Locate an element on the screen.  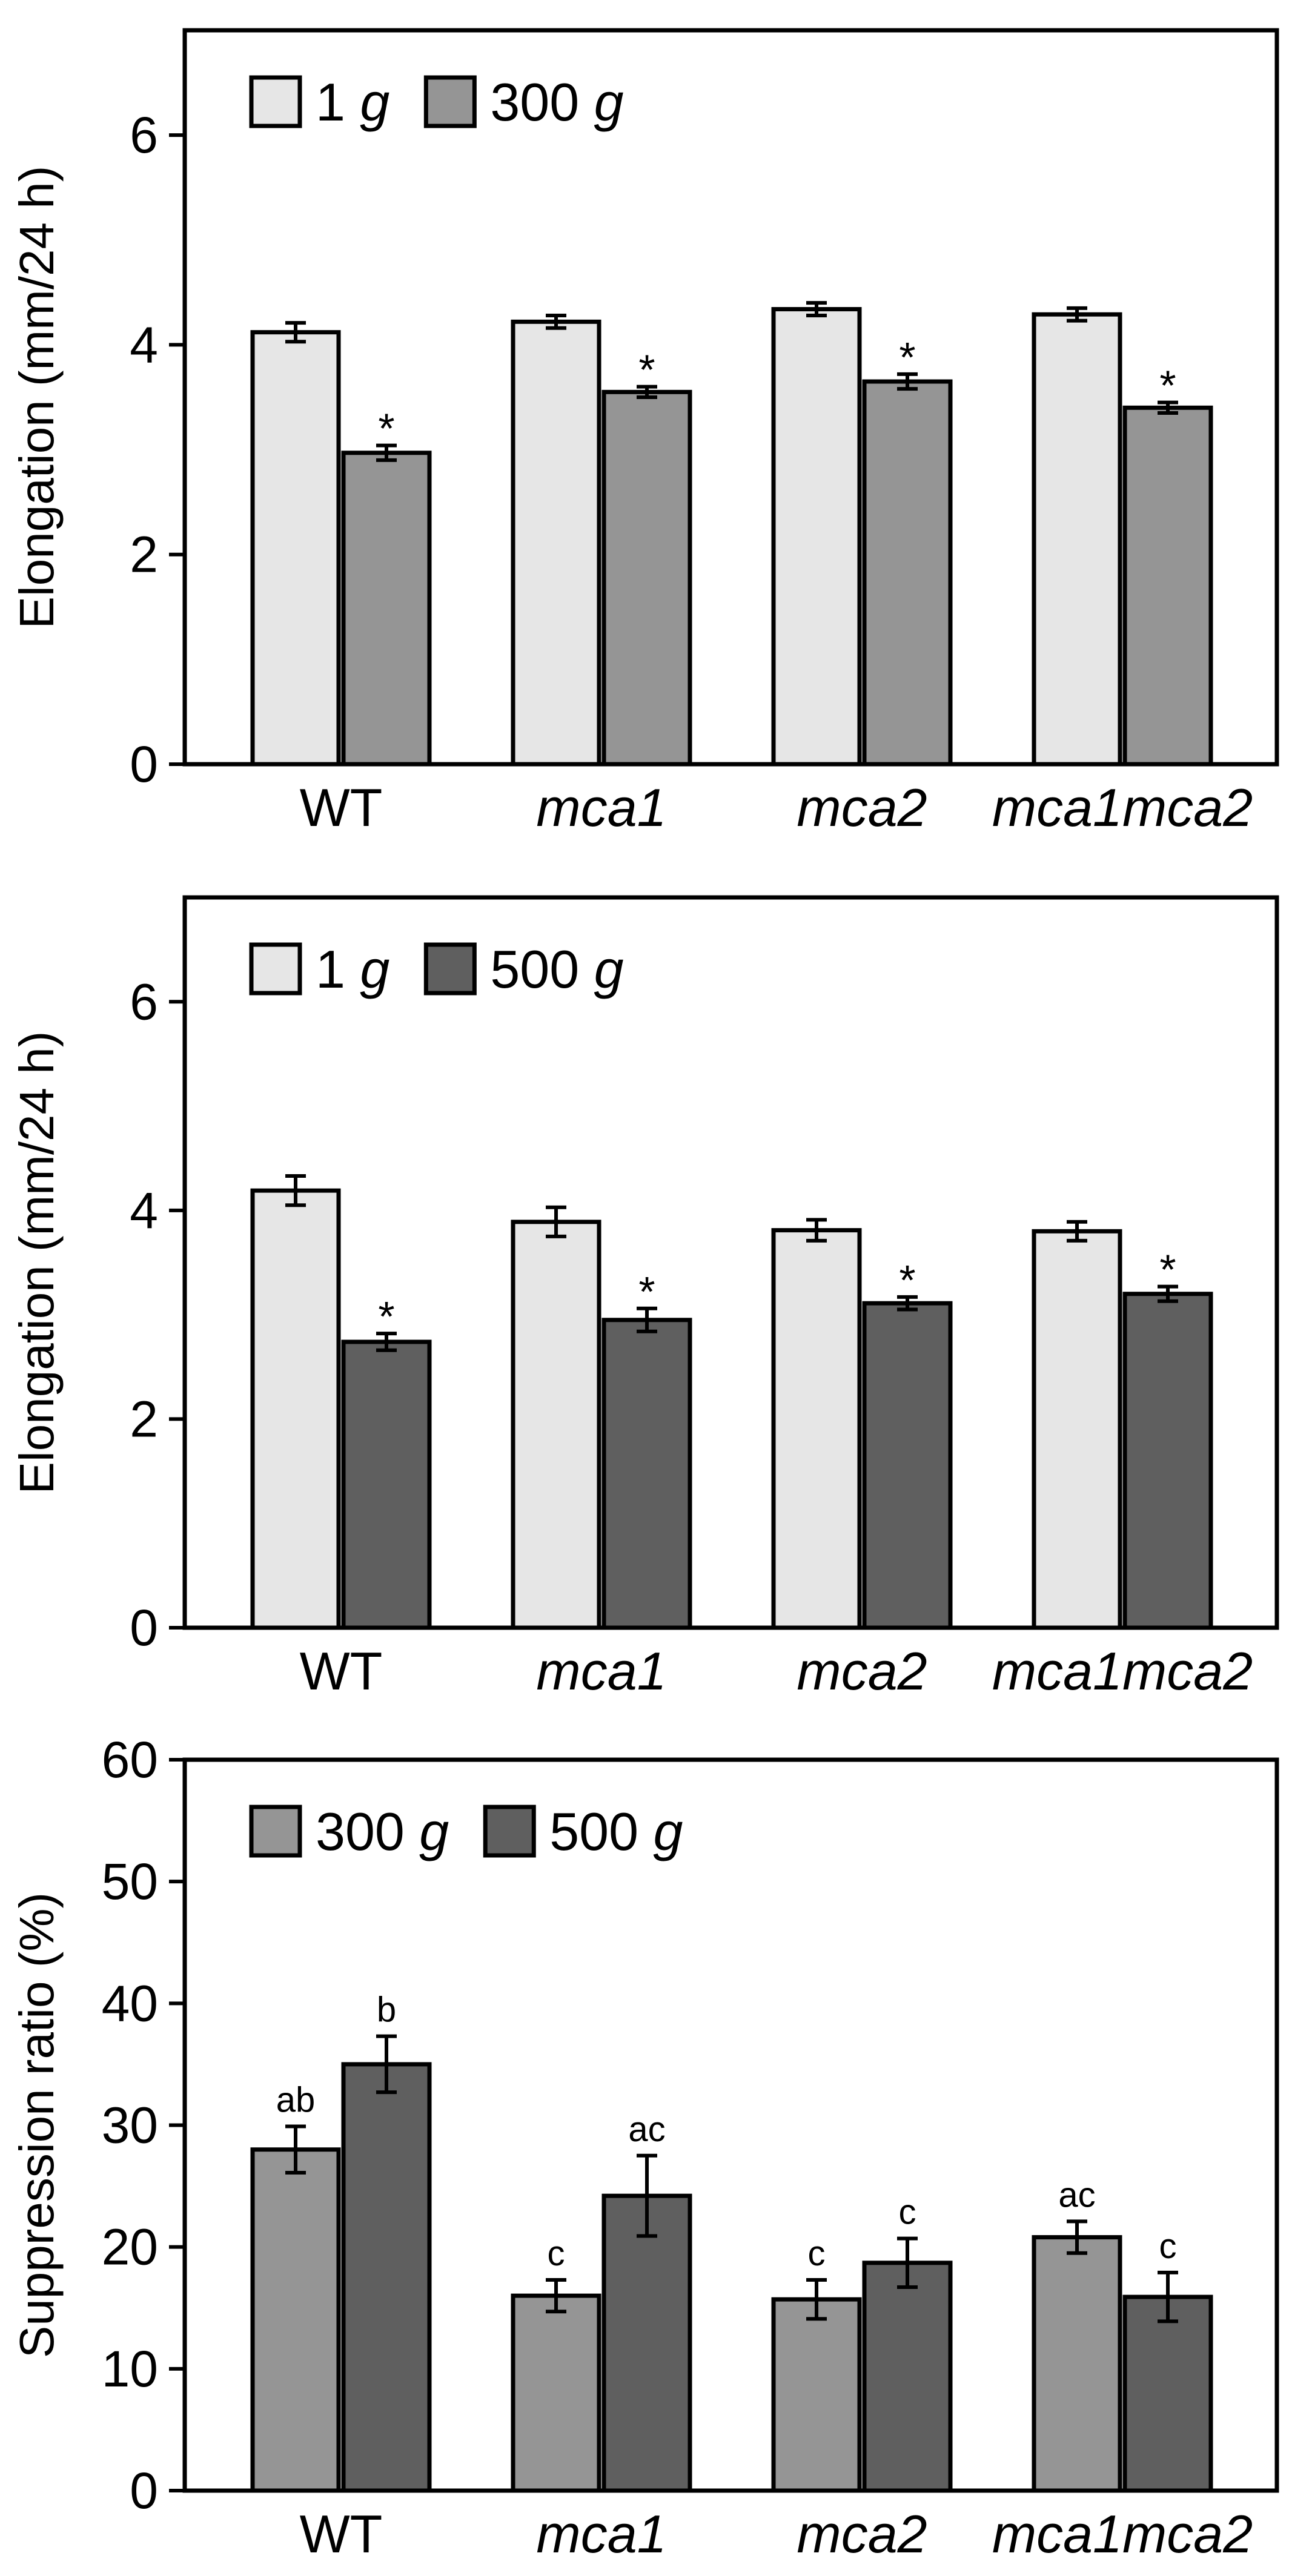
y-tick-label: 30 is located at coordinates (130, 2125).